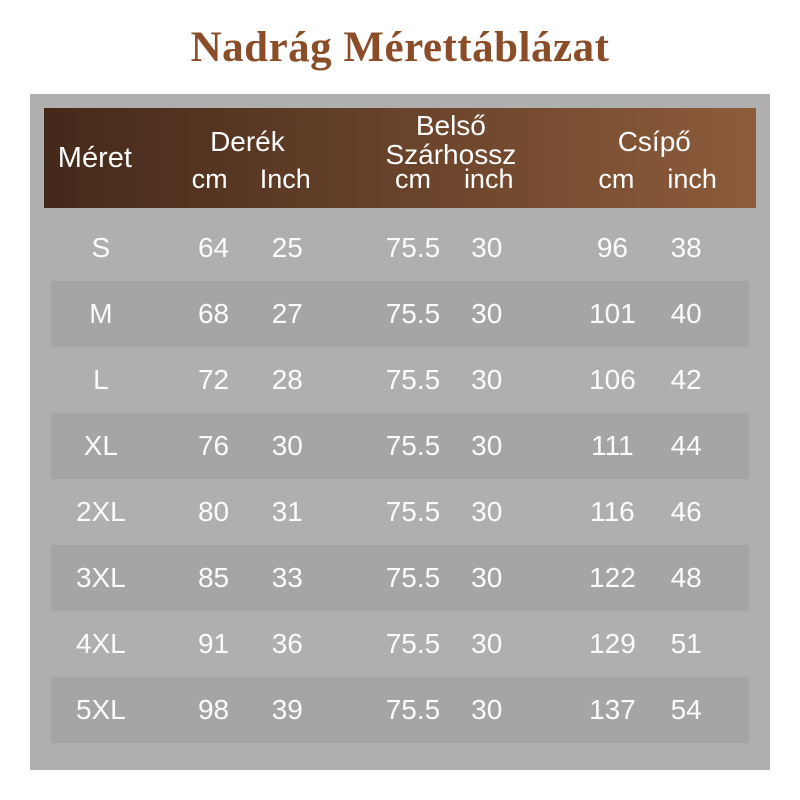 This screenshot has height=800, width=800. What do you see at coordinates (488, 178) in the screenshot?
I see `unit-header-belso-inch: inch` at bounding box center [488, 178].